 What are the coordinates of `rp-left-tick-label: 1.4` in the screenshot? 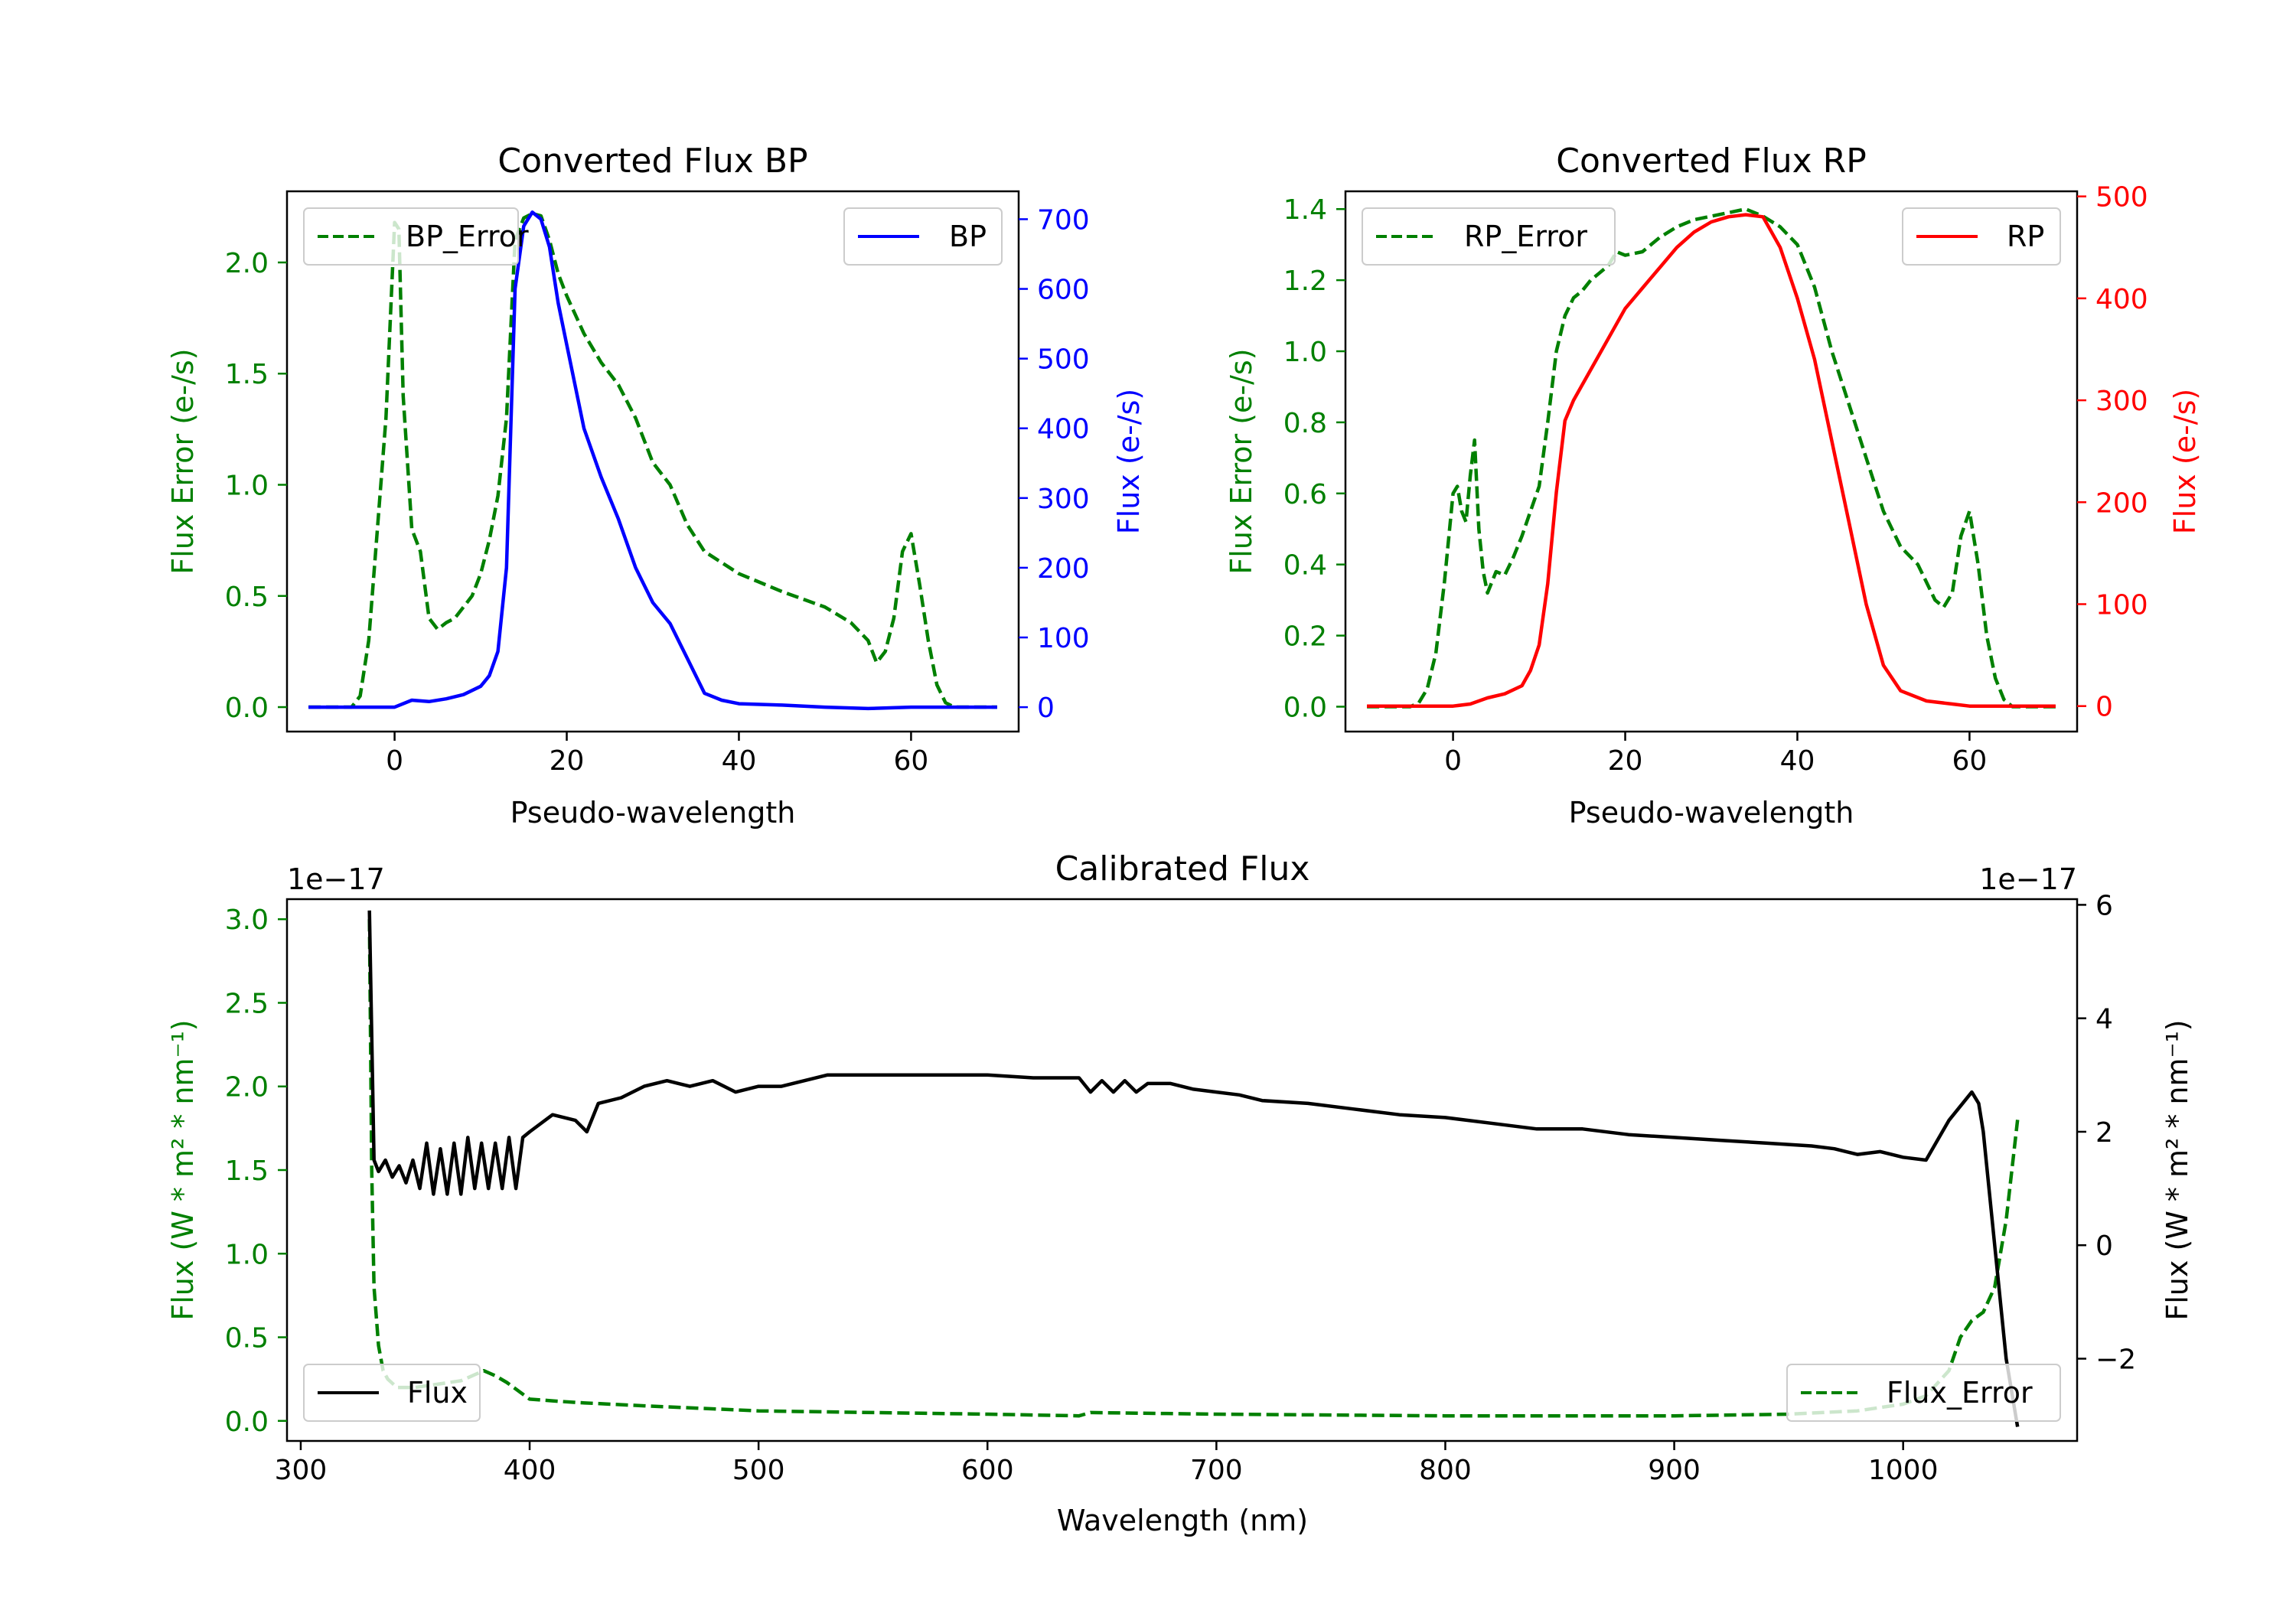 It's located at (1305, 210).